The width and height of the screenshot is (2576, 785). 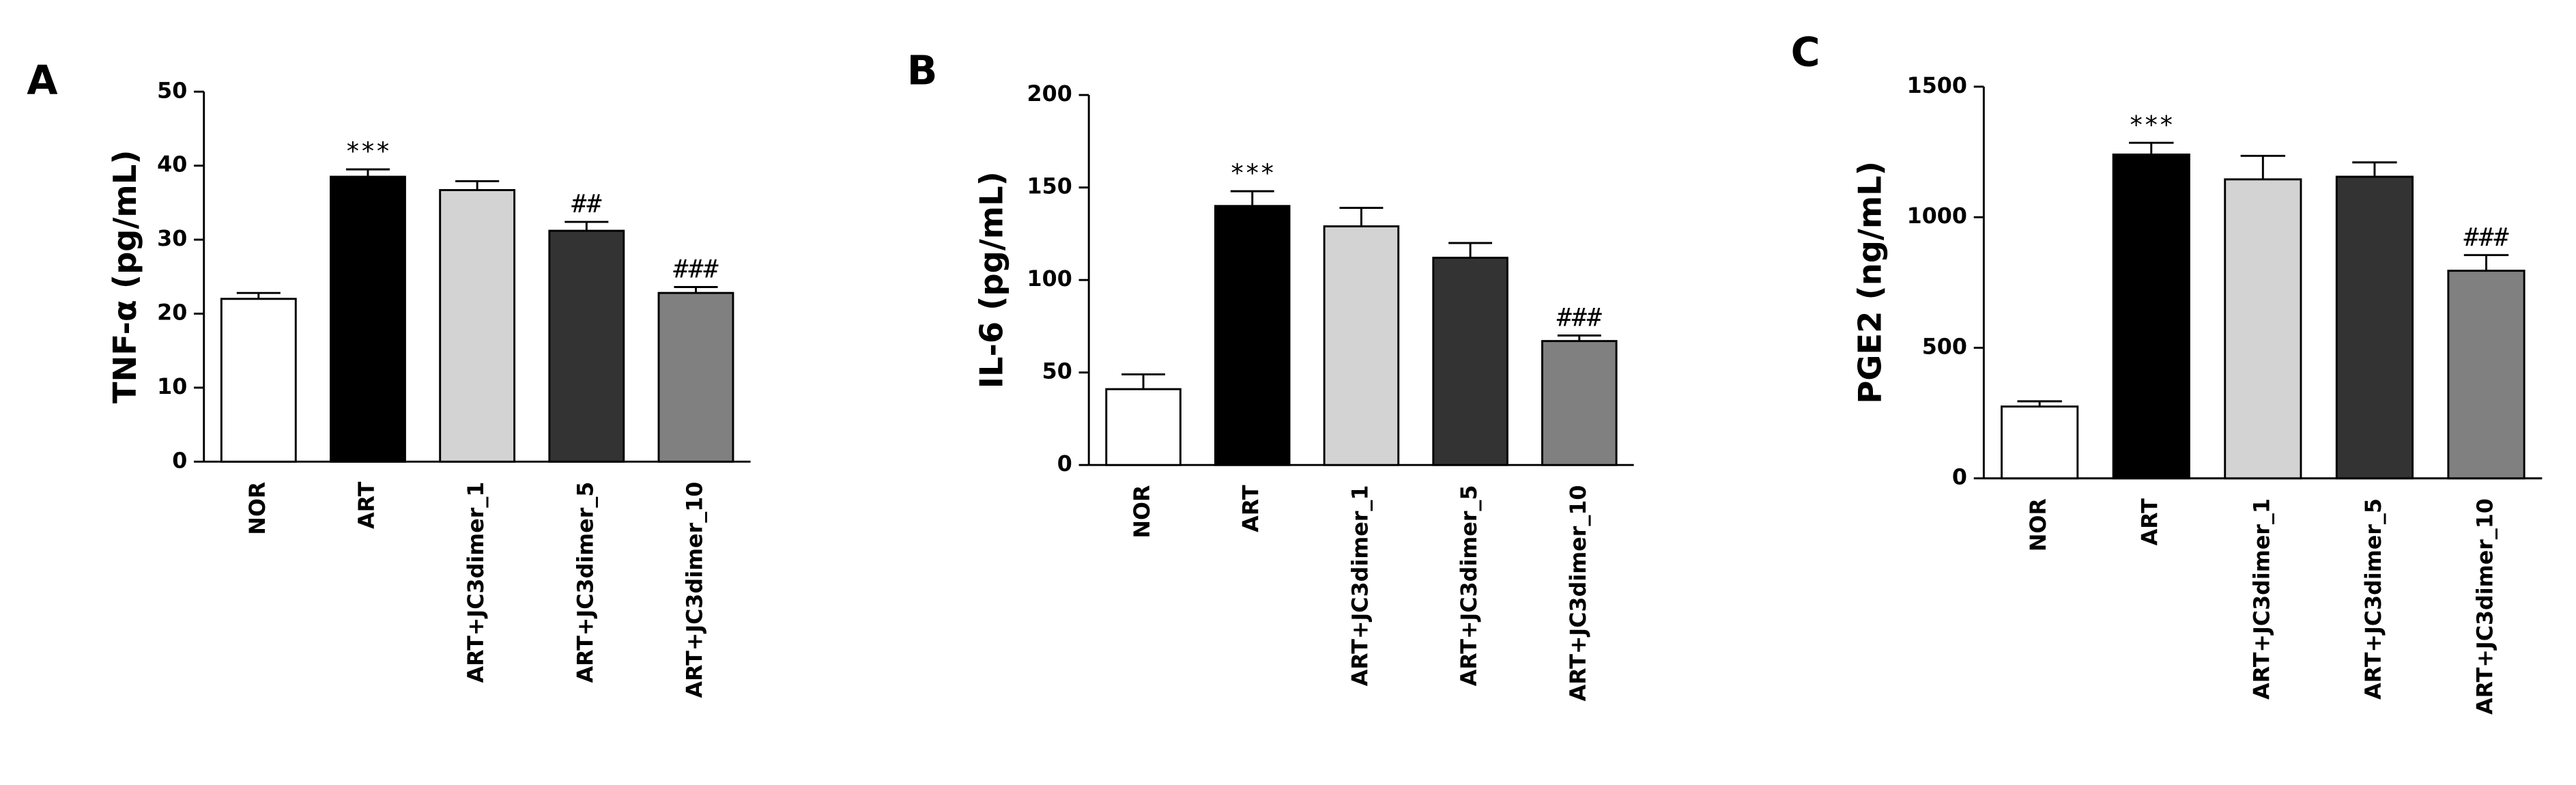 I want to click on y-tick-label: 100, so click(x=1049, y=279).